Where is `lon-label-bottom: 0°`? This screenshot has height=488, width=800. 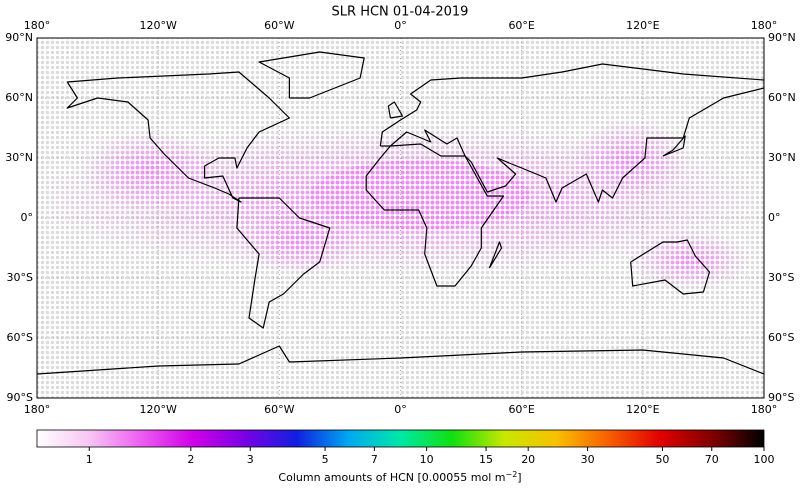 lon-label-bottom: 0° is located at coordinates (400, 409).